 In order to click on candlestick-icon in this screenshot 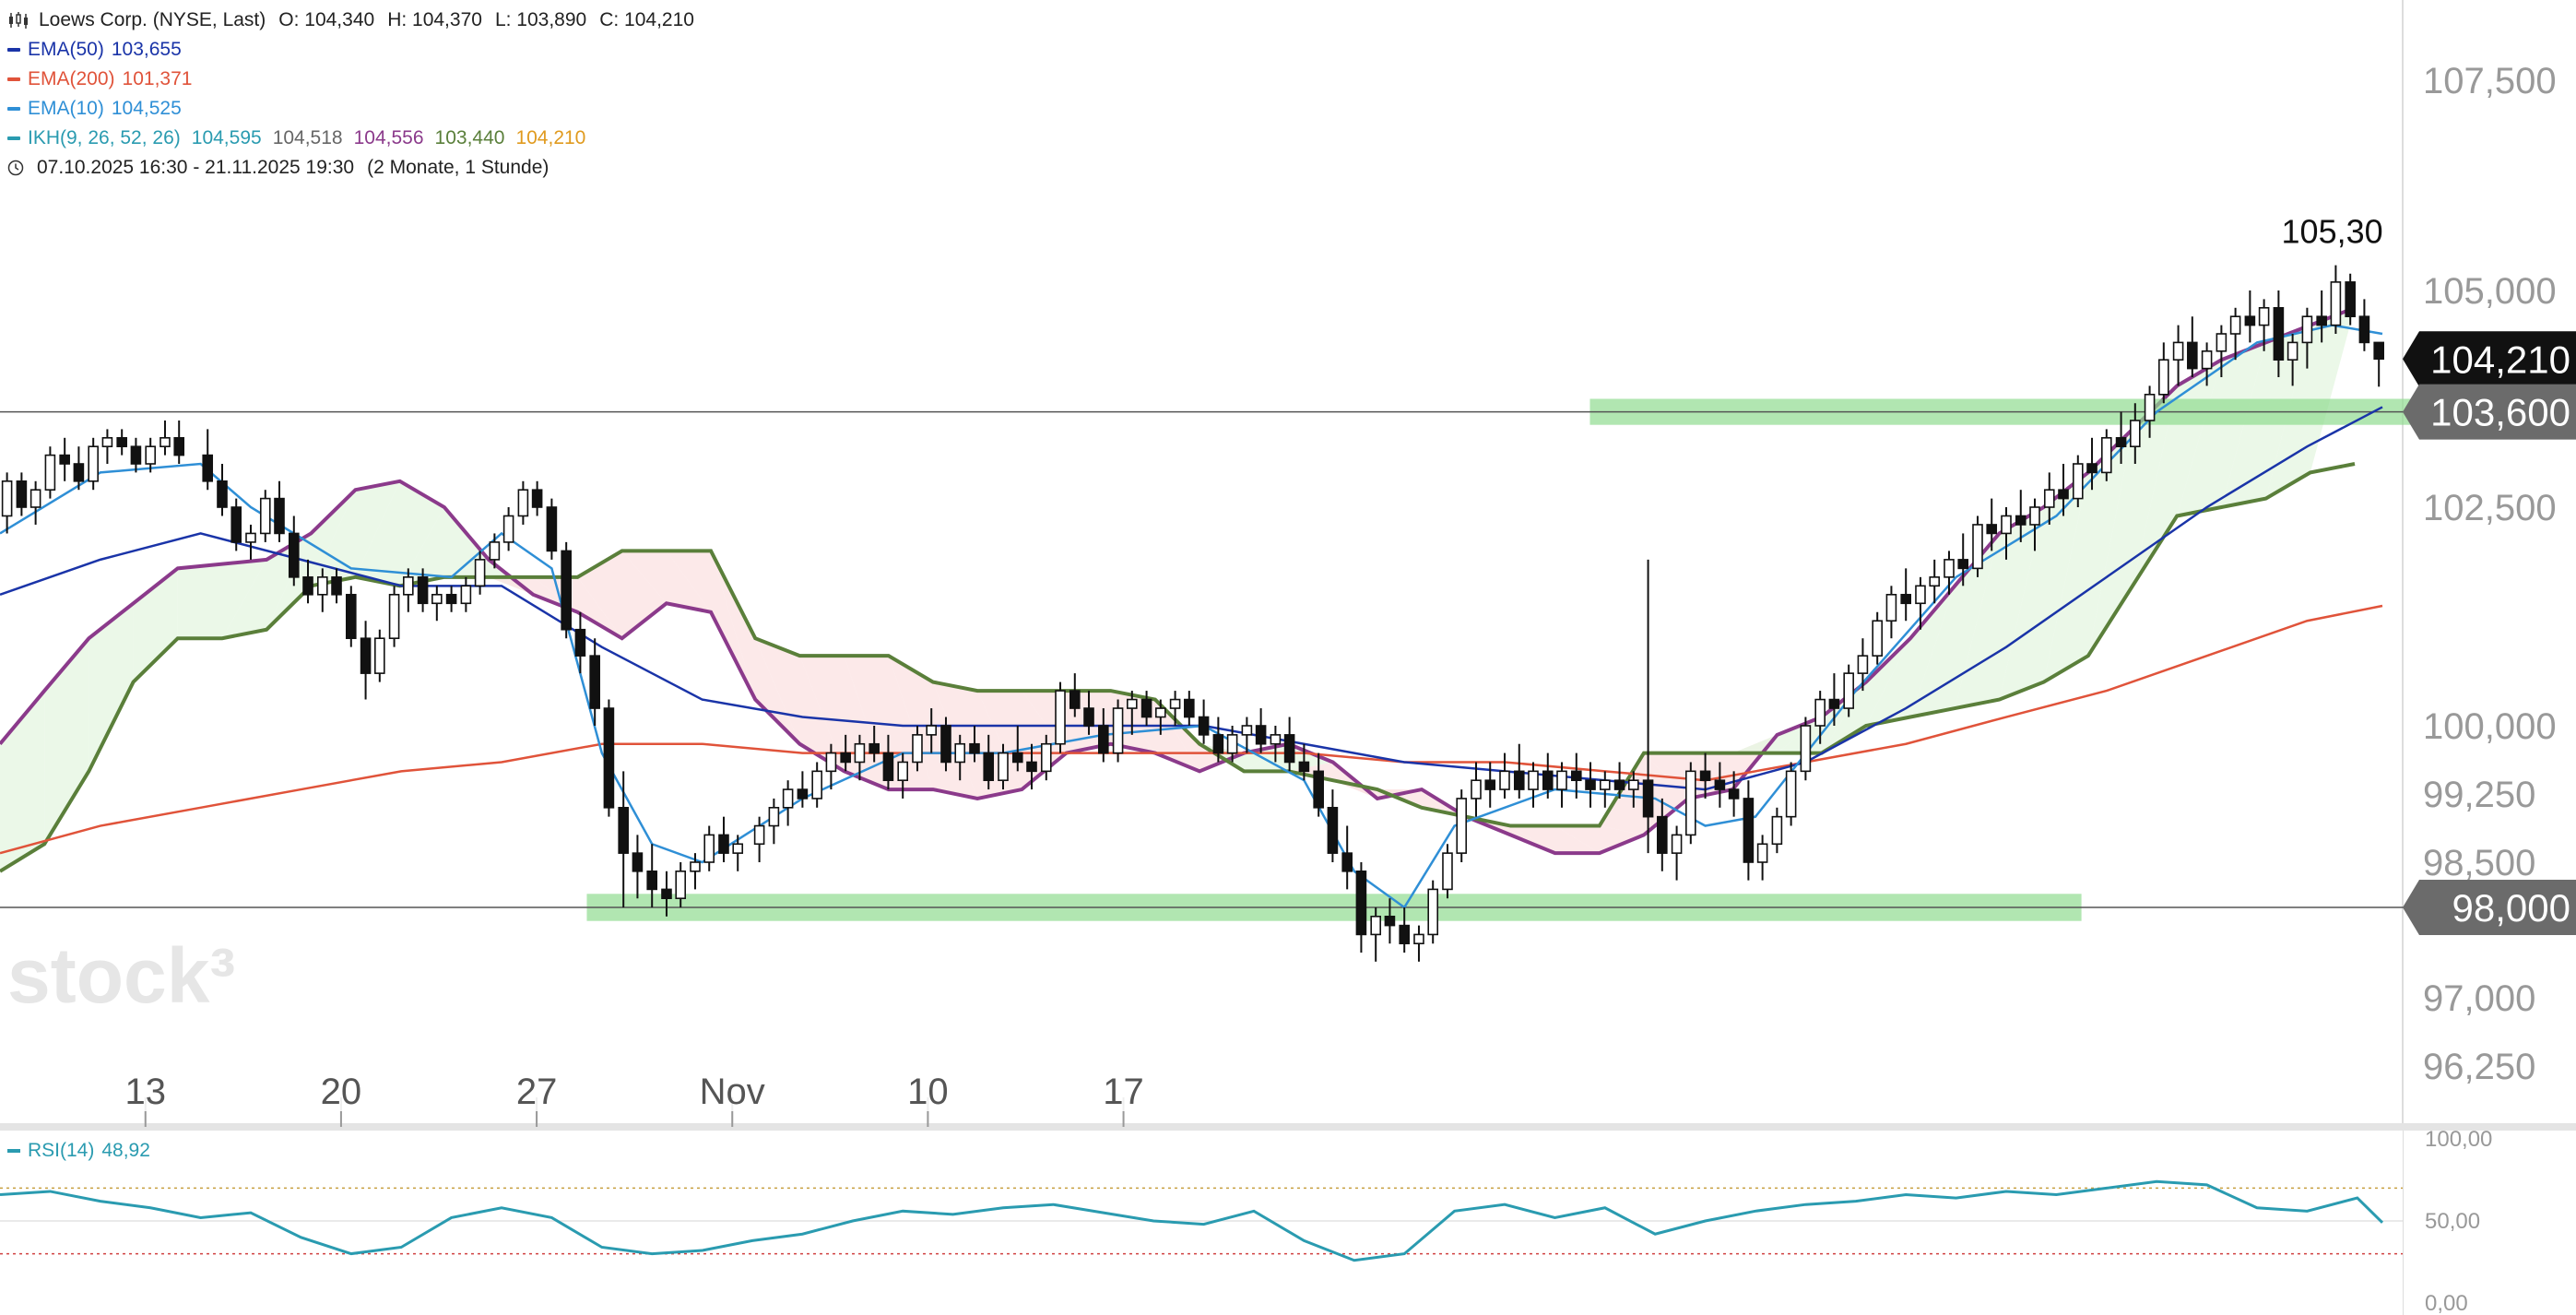, I will do `click(18, 20)`.